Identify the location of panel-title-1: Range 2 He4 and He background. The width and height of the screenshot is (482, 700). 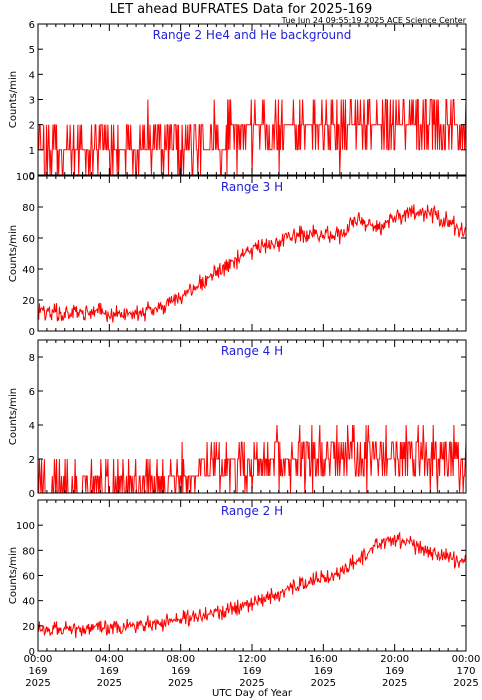
(252, 35).